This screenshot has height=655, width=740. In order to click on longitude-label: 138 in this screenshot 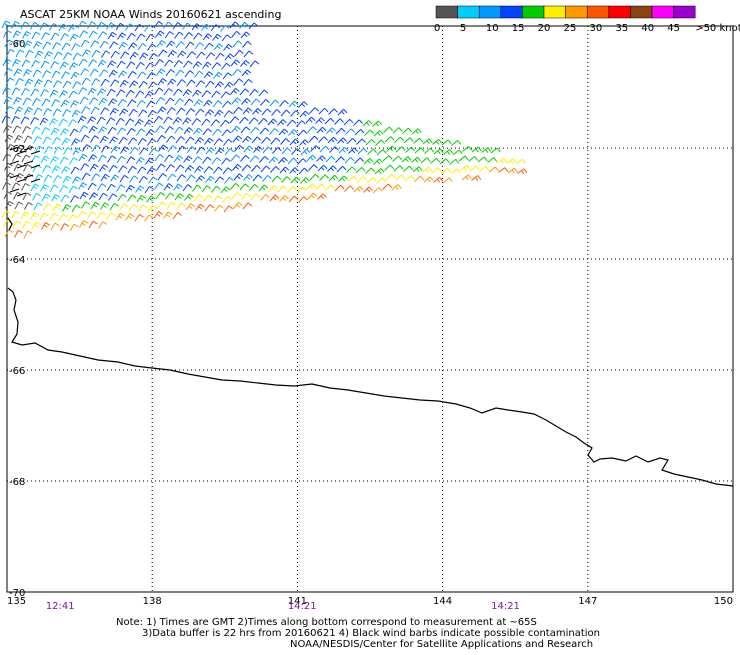, I will do `click(152, 601)`.